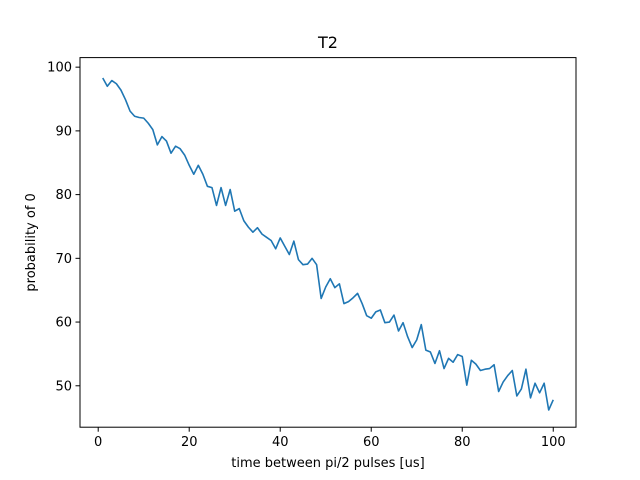  I want to click on y-tick-label: 100, so click(59, 68).